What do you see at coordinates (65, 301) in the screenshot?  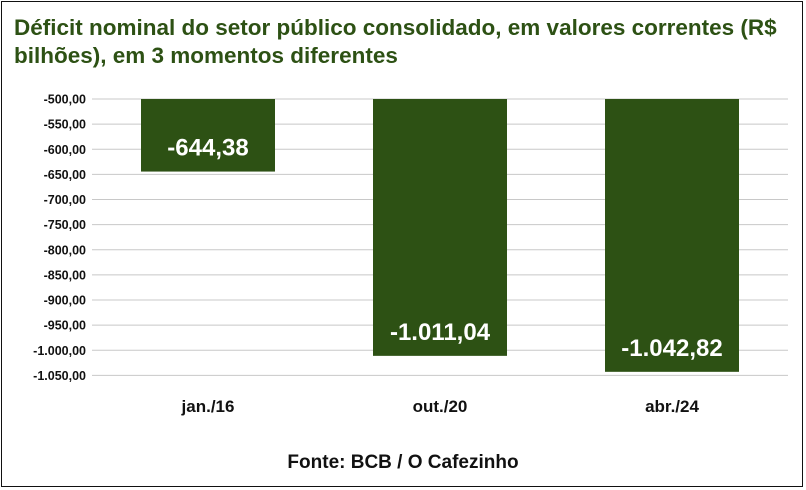 I see `y-tick-label: -900,00` at bounding box center [65, 301].